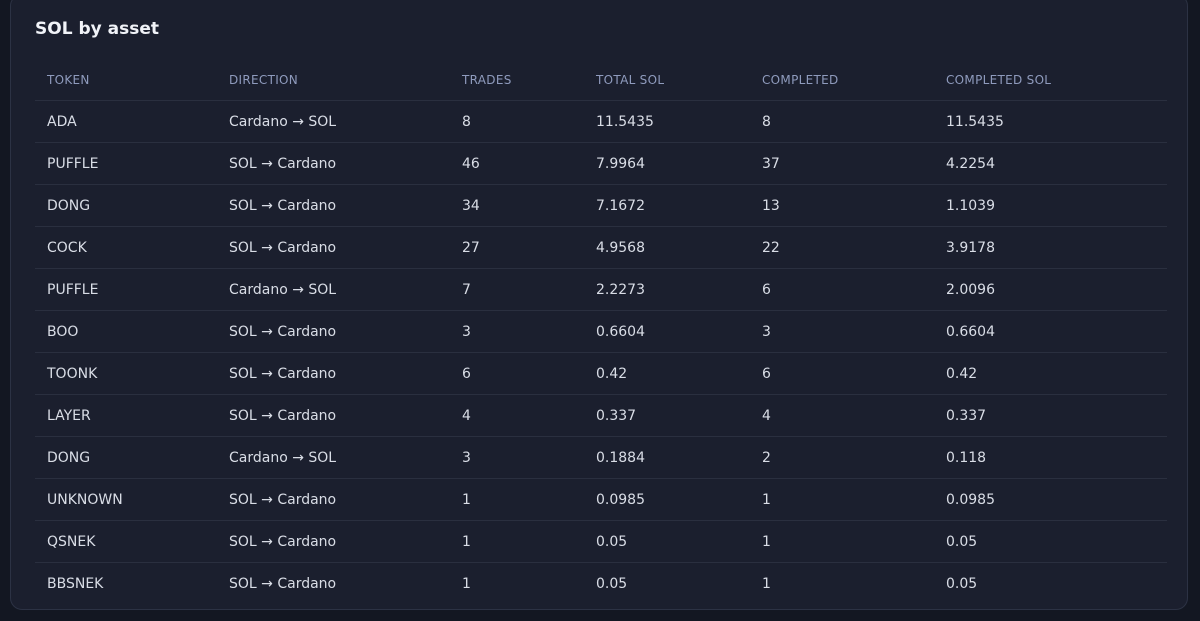 The image size is (1200, 621). Describe the element at coordinates (69, 415) in the screenshot. I see `table-cell: LAYER` at that location.